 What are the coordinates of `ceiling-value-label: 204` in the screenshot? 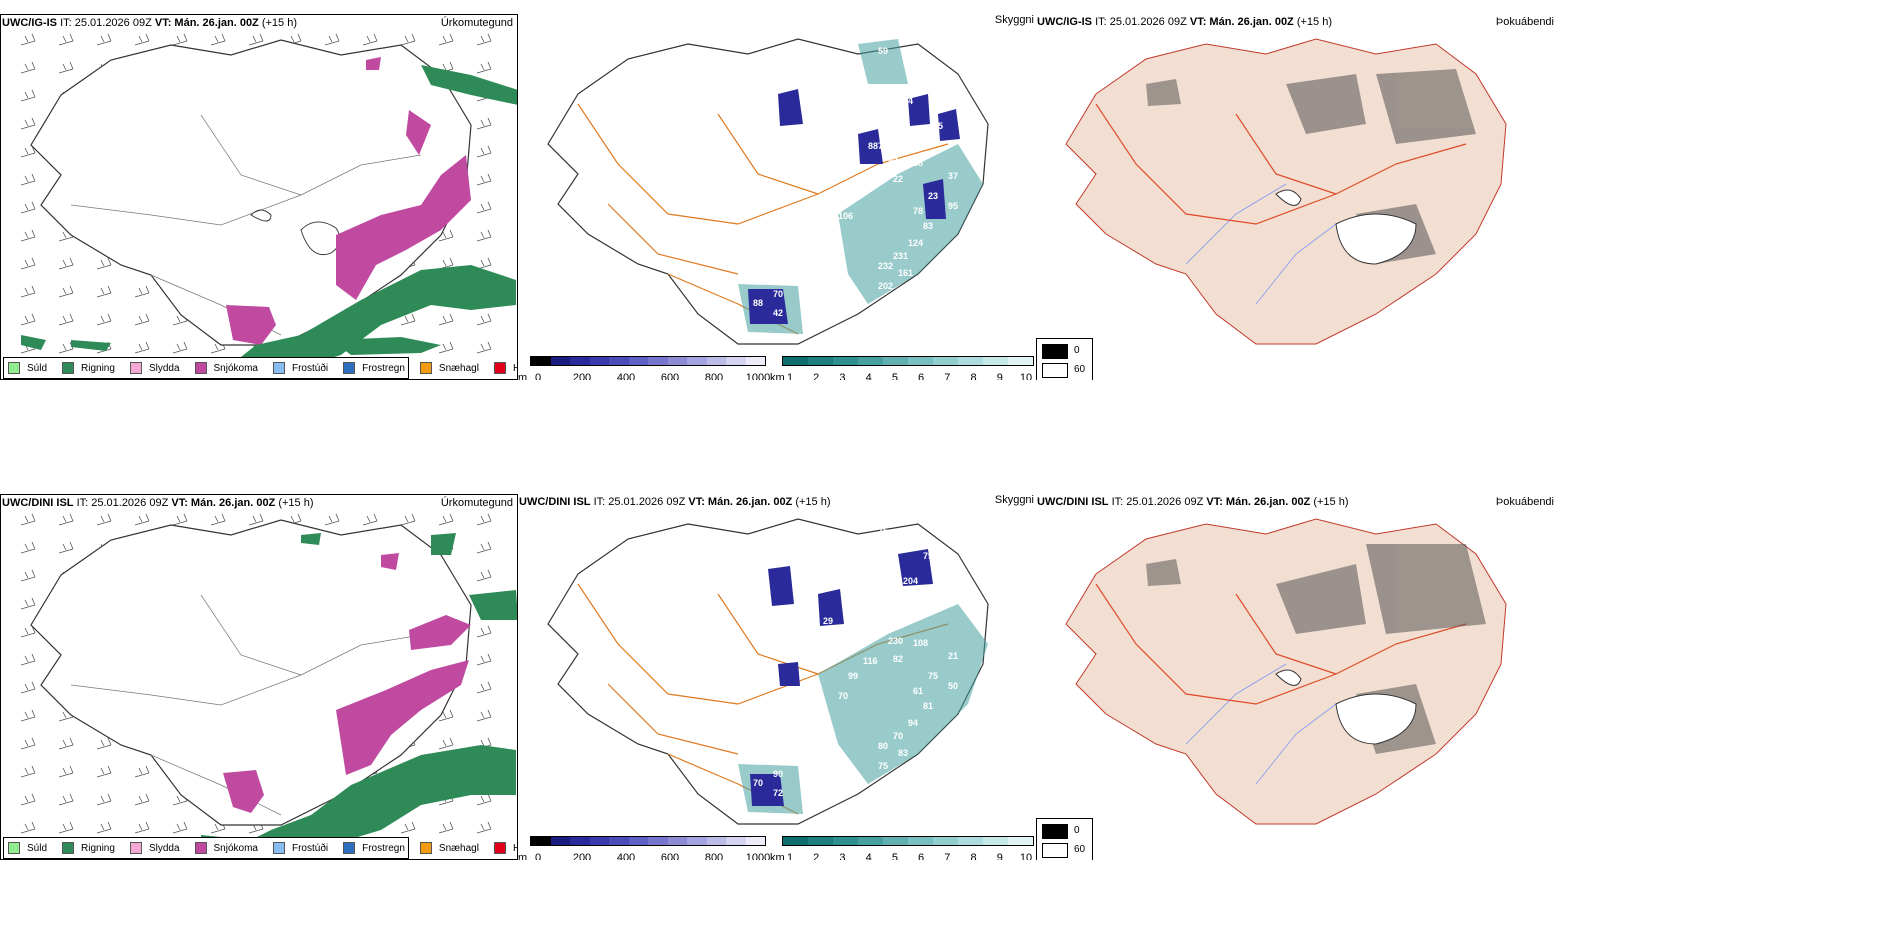 It's located at (910, 581).